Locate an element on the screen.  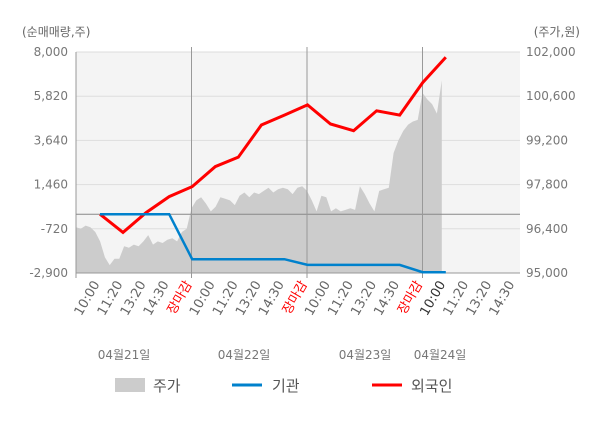
right-tick-label: 96,400 is located at coordinates (547, 229).